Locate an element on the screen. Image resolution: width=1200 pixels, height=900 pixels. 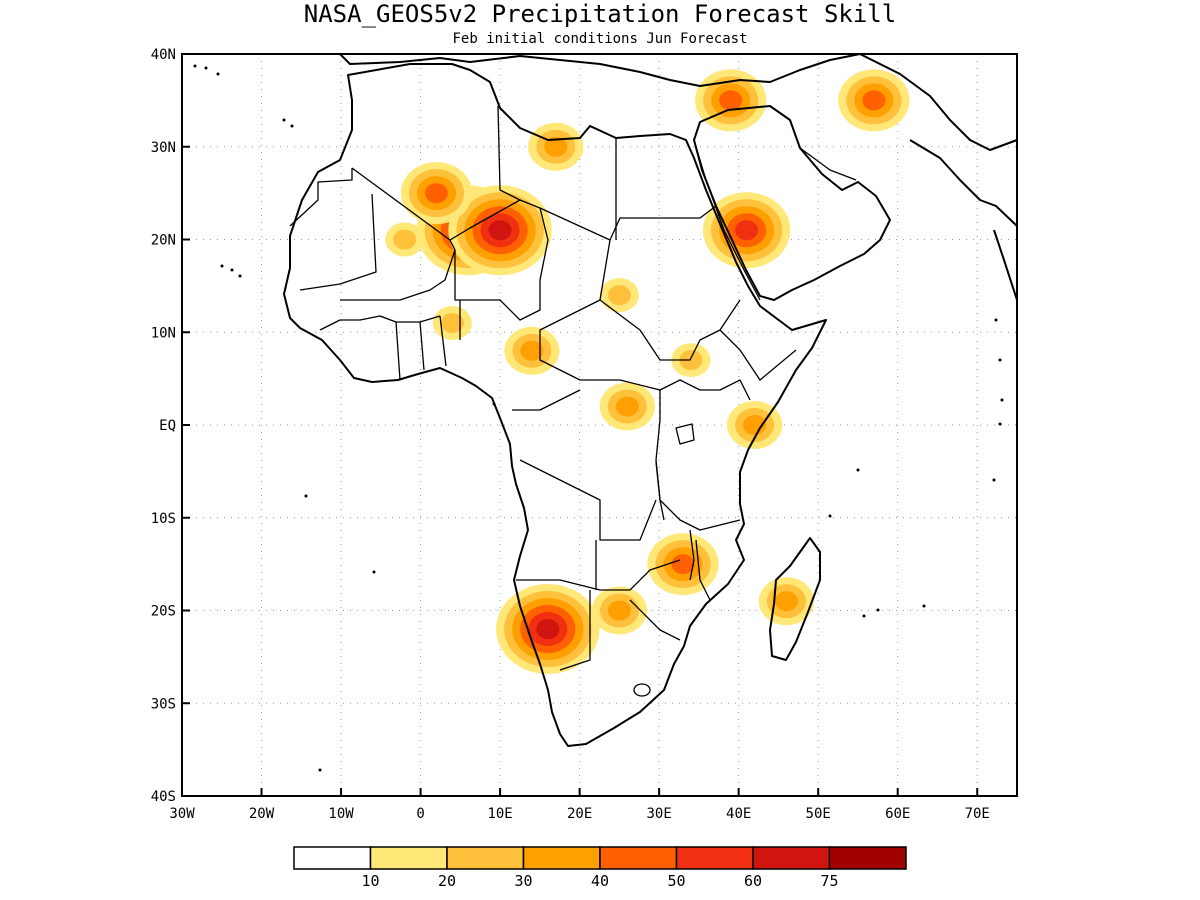
y-tick-label: 20N is located at coordinates (163, 241).